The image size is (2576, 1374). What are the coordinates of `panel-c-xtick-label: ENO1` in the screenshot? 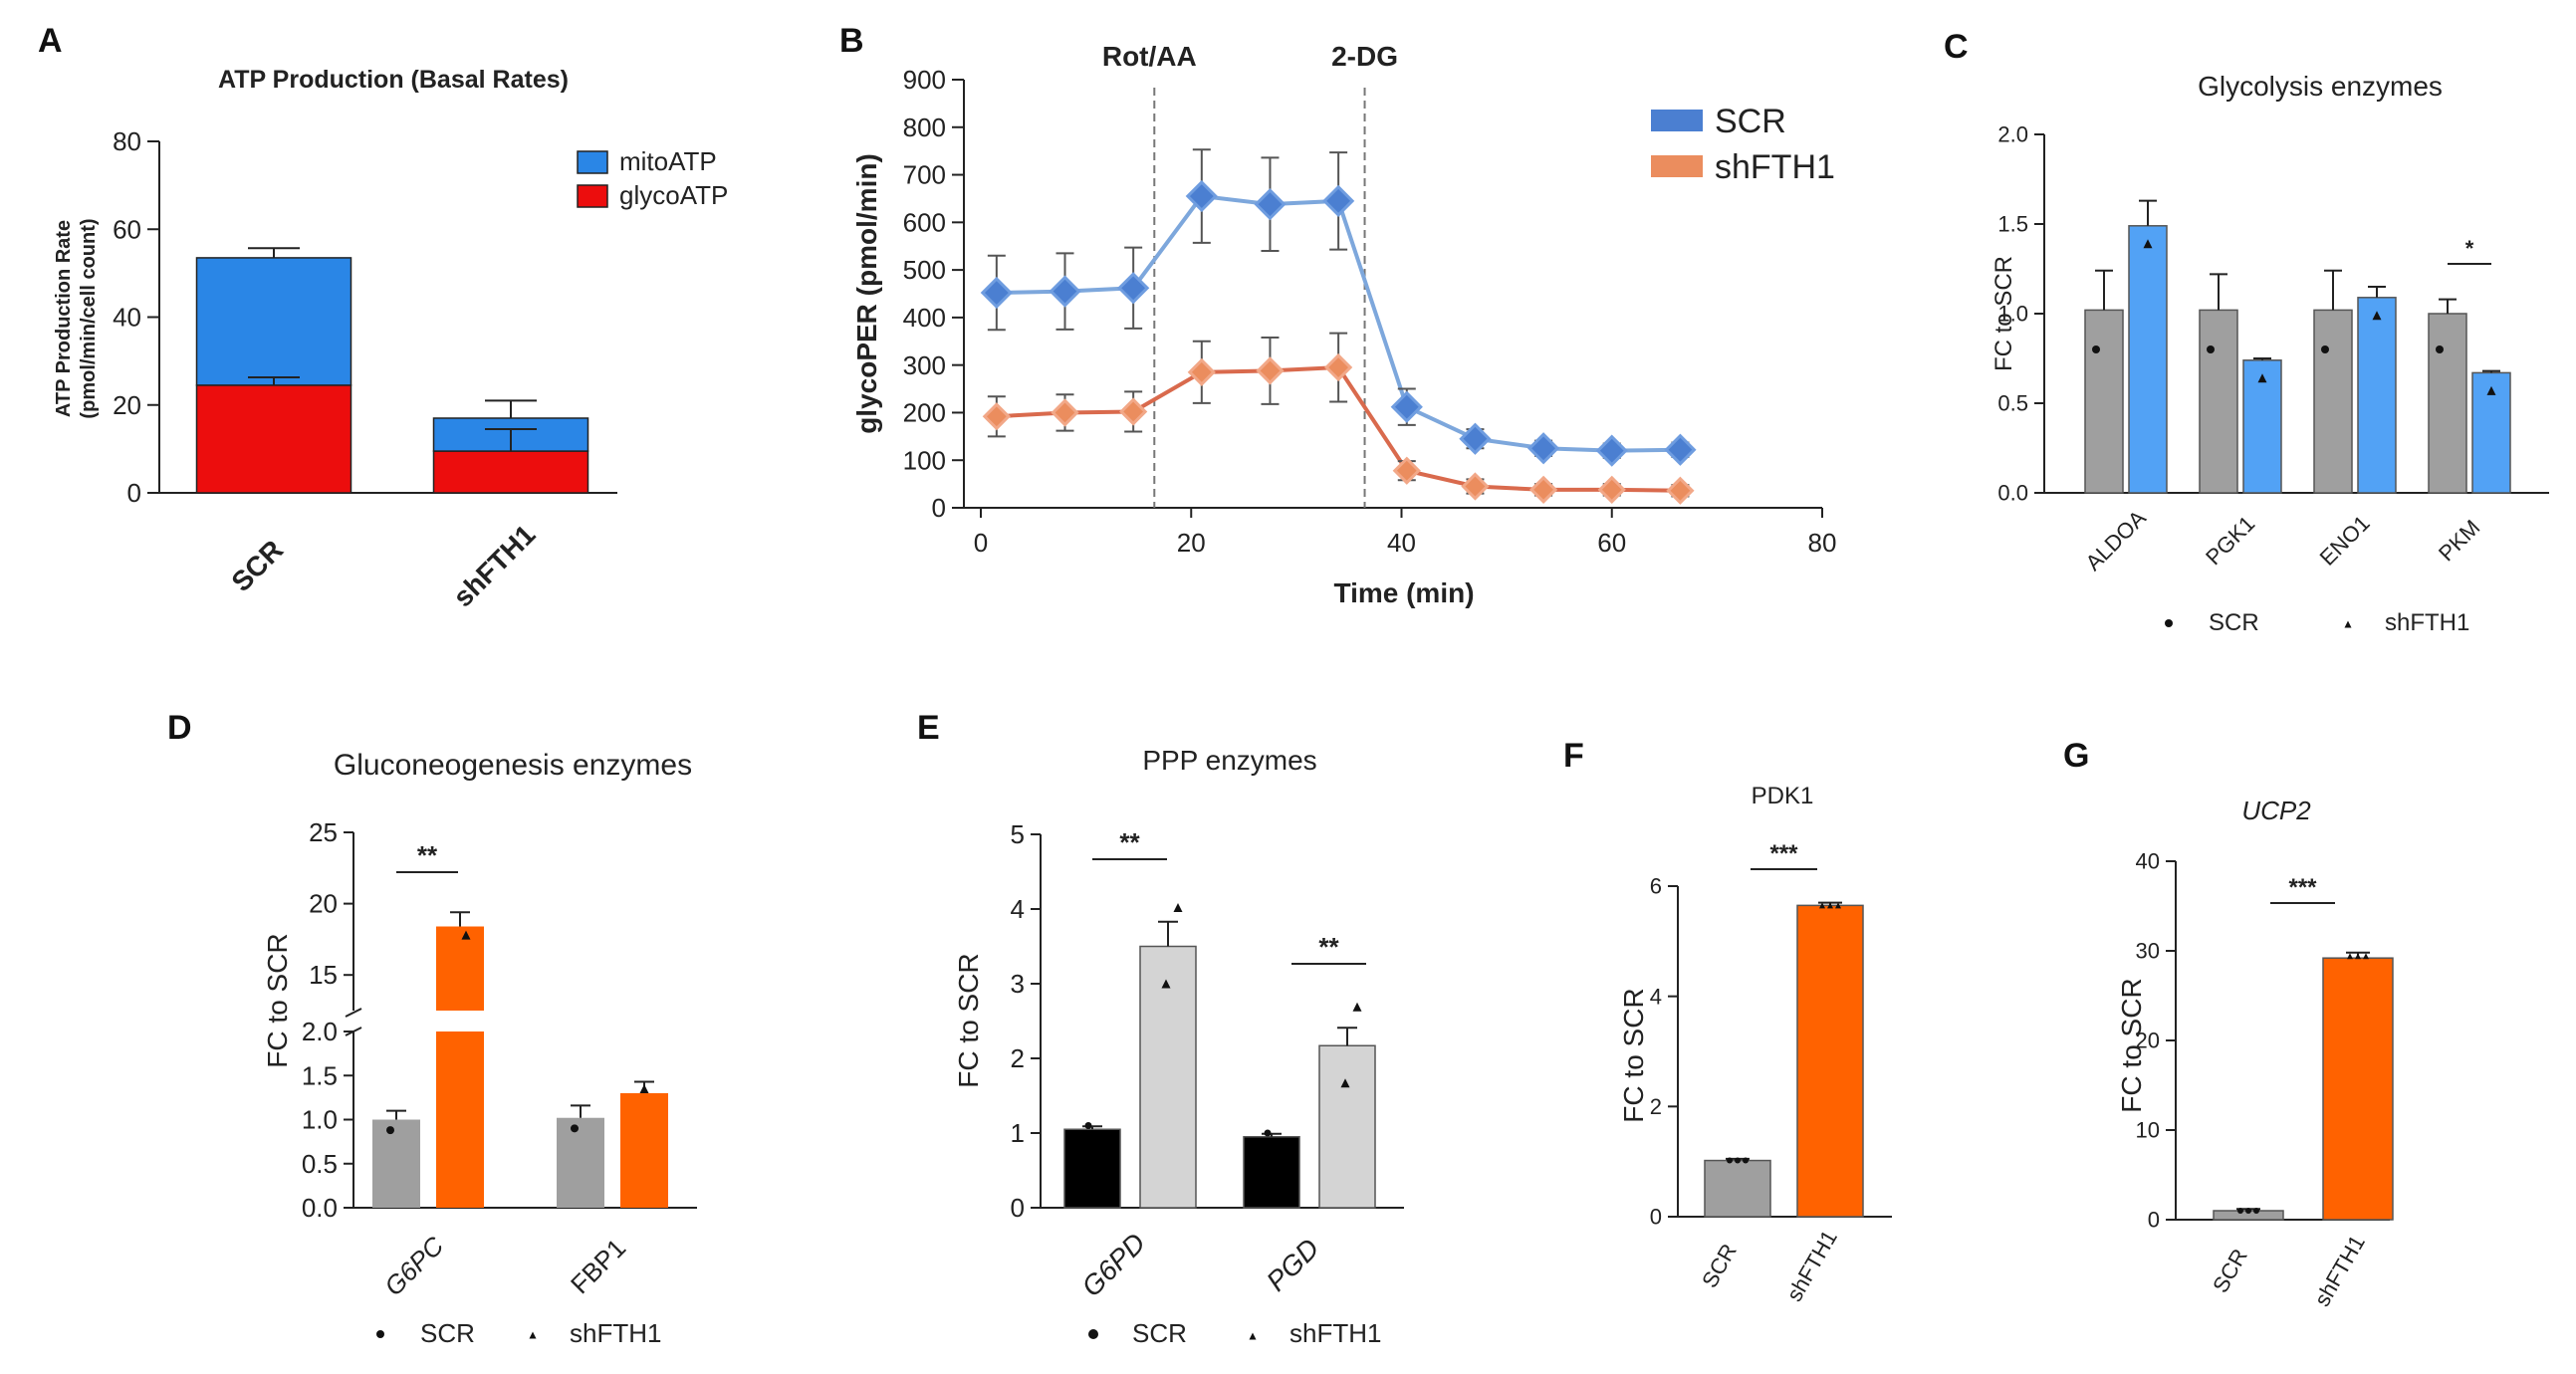 It's located at (2345, 541).